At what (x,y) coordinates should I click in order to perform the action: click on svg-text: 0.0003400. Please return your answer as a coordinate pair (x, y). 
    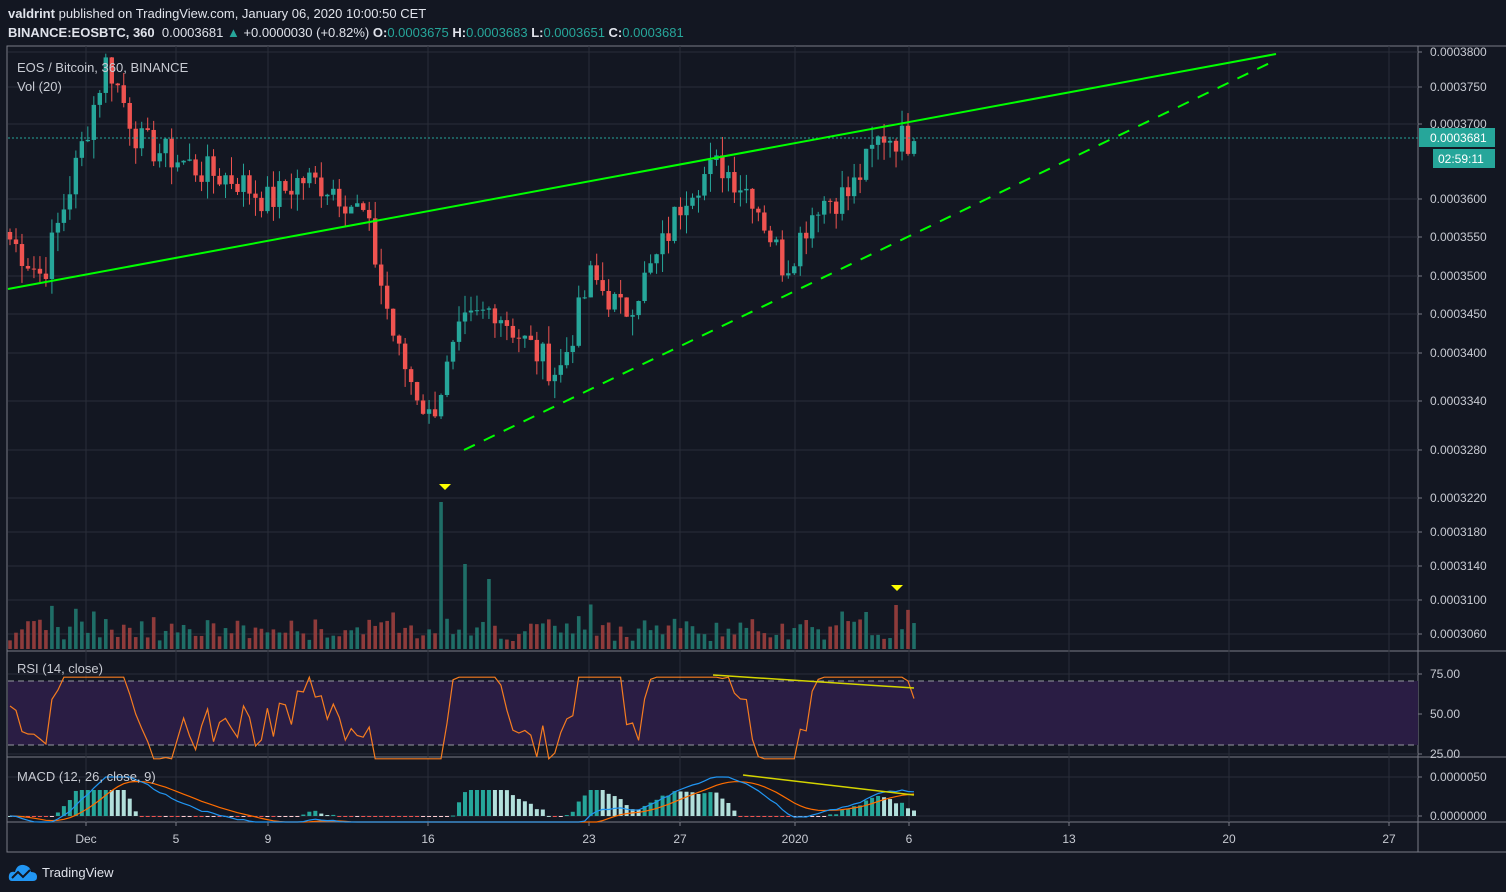
    Looking at the image, I should click on (1458, 353).